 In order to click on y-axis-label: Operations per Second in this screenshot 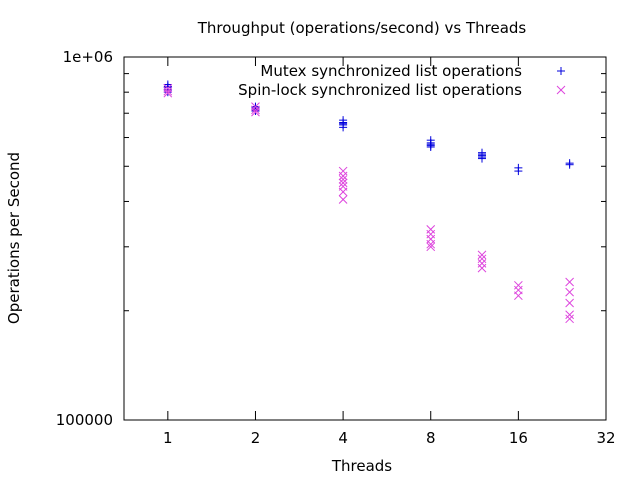, I will do `click(14, 238)`.